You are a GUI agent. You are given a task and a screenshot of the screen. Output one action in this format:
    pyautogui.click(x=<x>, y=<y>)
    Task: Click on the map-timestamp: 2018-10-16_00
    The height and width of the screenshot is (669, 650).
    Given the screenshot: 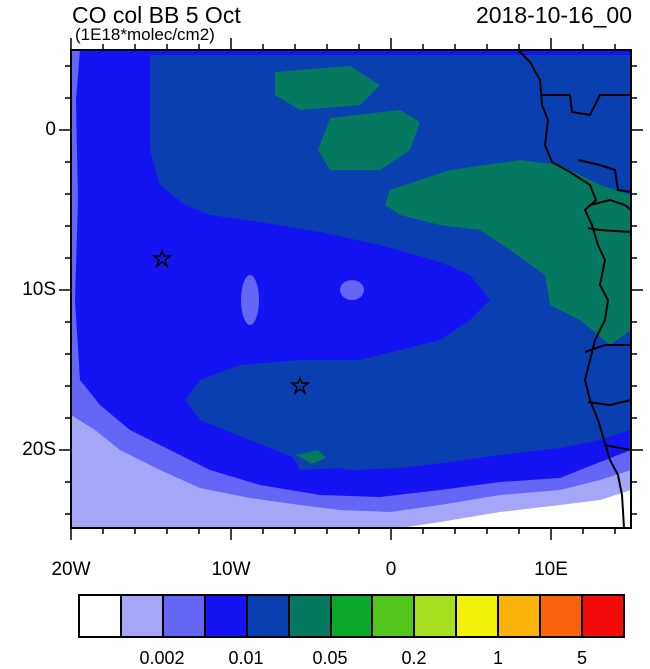 What is the action you would take?
    pyautogui.click(x=553, y=15)
    